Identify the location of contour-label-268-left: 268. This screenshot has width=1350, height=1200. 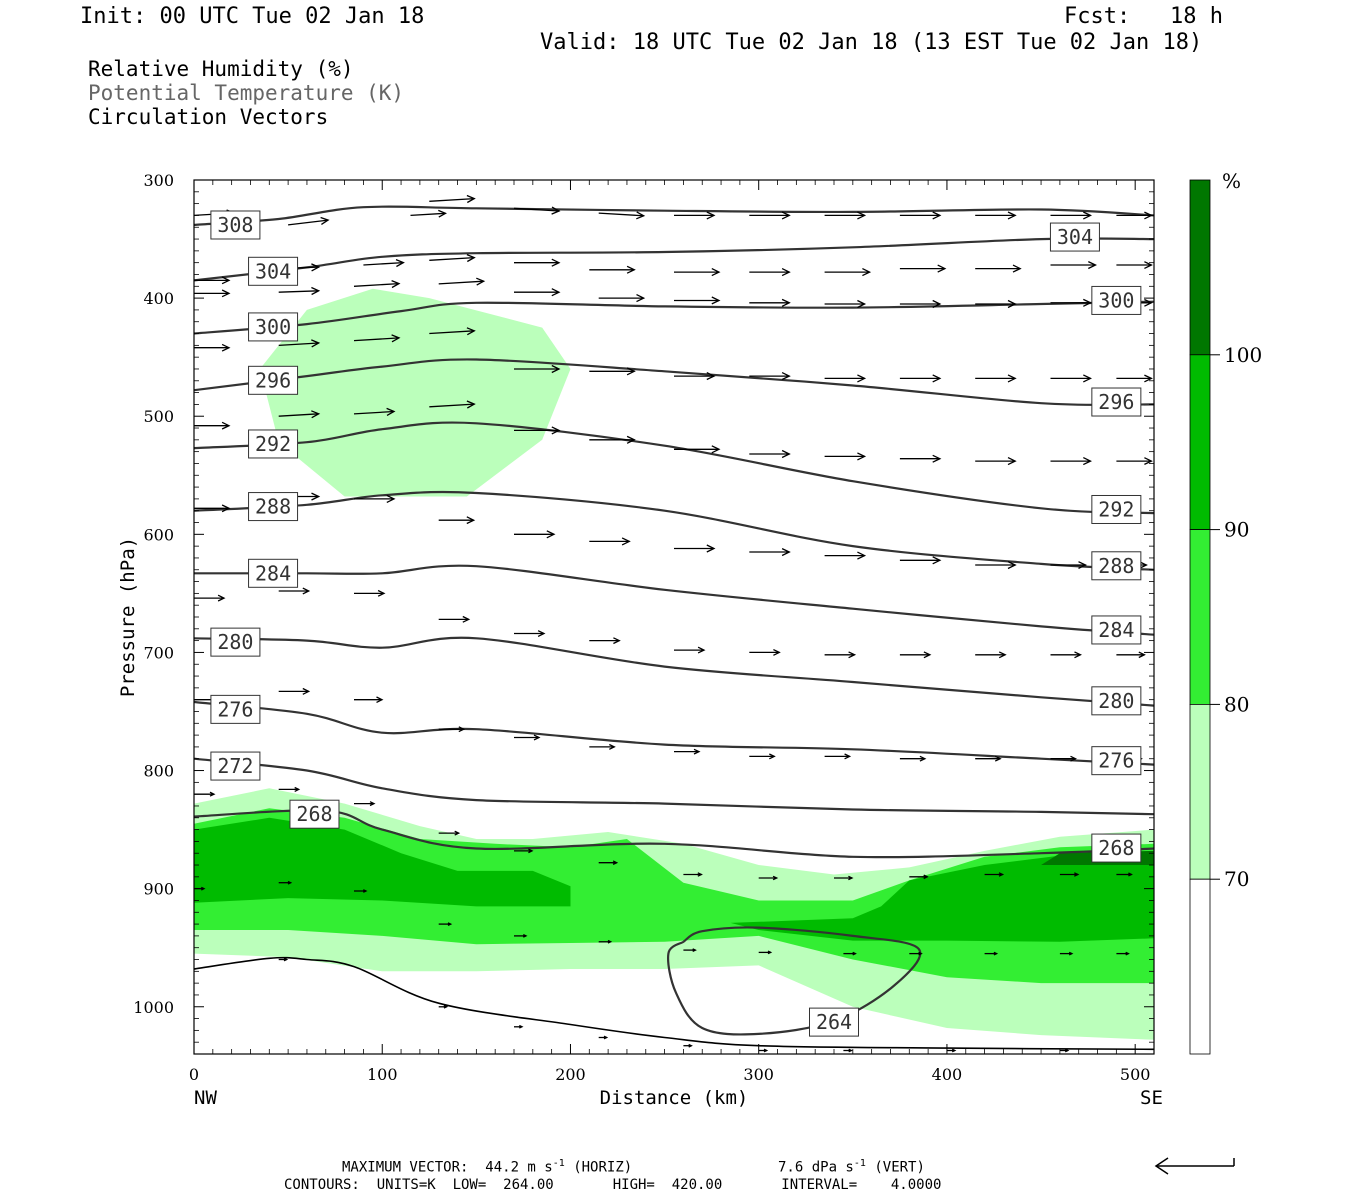
(314, 814).